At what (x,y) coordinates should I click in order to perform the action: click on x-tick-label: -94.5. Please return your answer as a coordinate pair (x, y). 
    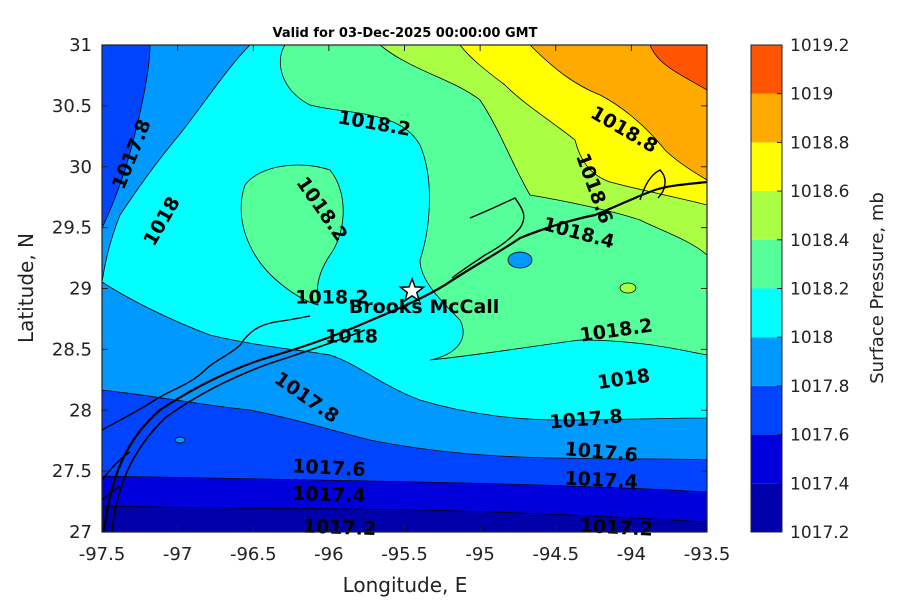
    Looking at the image, I should click on (555, 554).